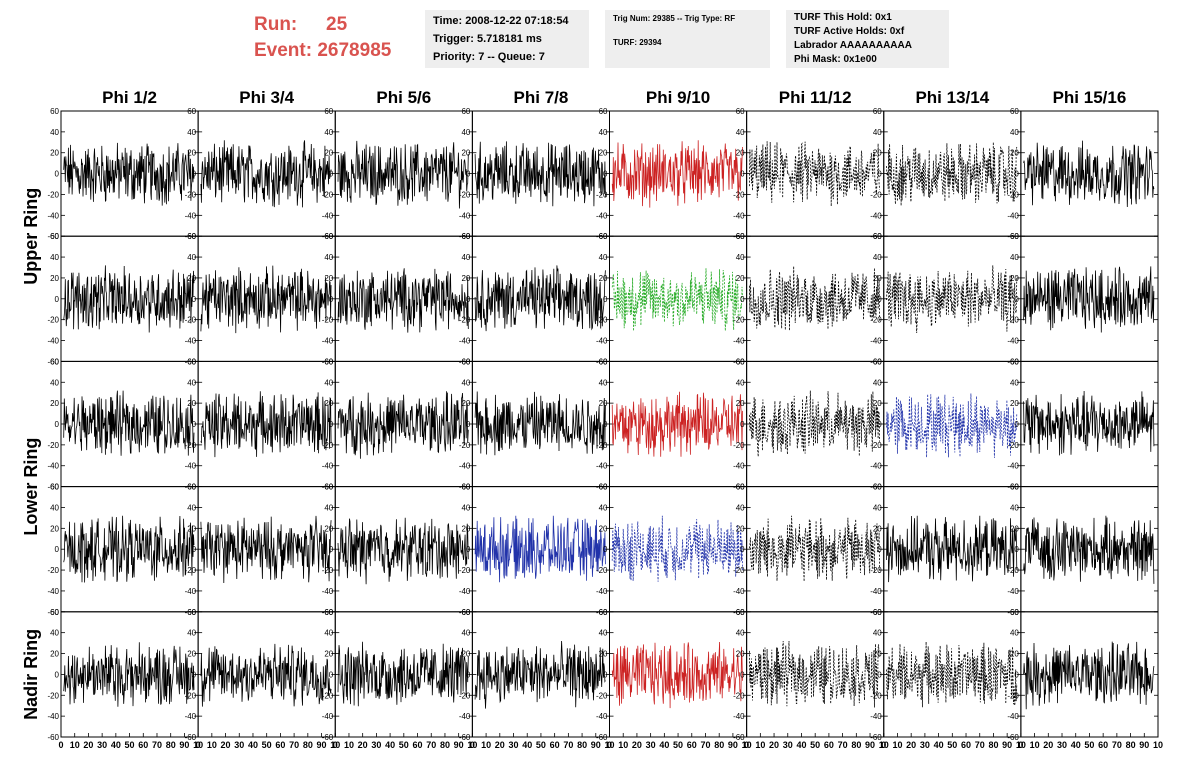  Describe the element at coordinates (651, 745) in the screenshot. I see `x-tick-label: 30` at that location.